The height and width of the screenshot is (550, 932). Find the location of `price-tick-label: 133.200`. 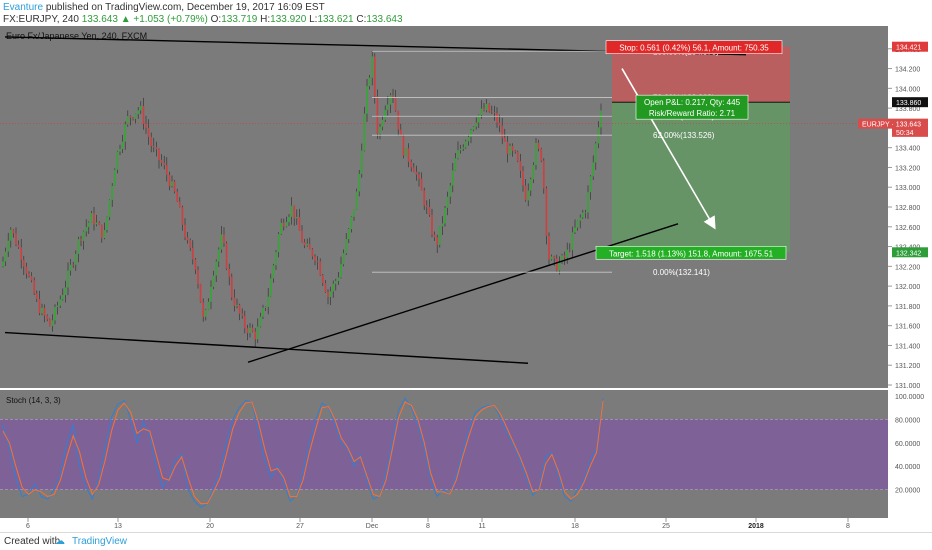

price-tick-label: 133.200 is located at coordinates (907, 168).